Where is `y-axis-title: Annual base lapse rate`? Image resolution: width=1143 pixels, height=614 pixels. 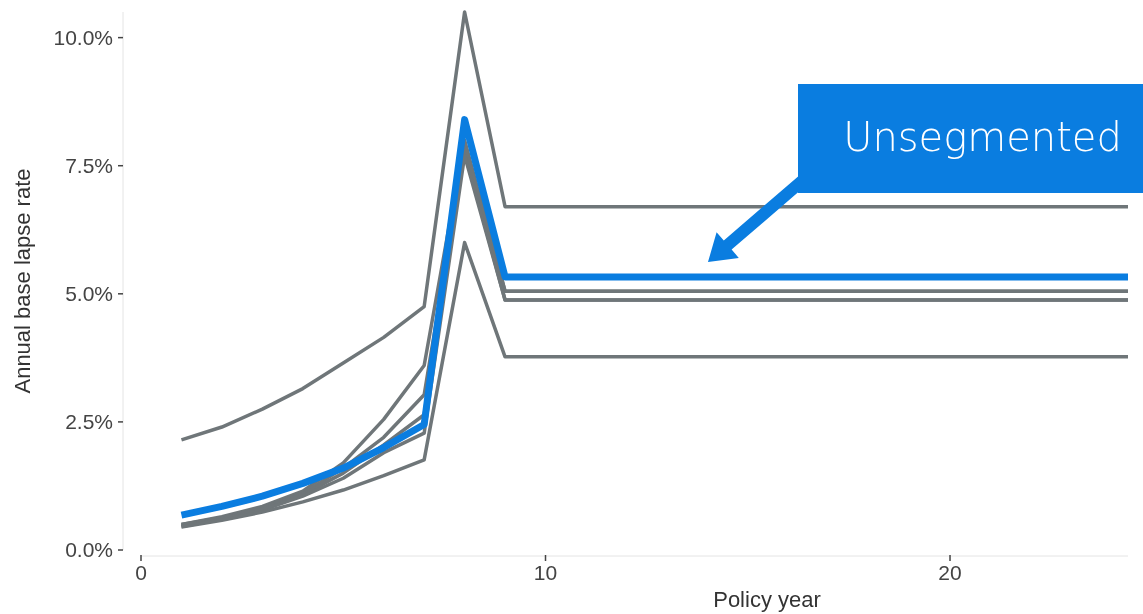
y-axis-title: Annual base lapse rate is located at coordinates (22, 281).